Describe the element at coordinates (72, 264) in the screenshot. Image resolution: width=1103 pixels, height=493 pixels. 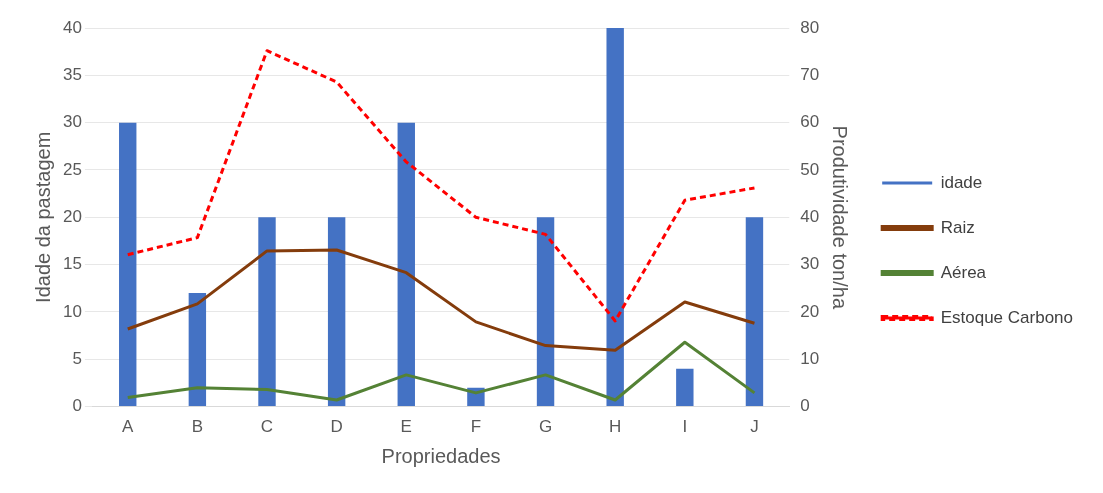
I see `y-tick-label: 15` at that location.